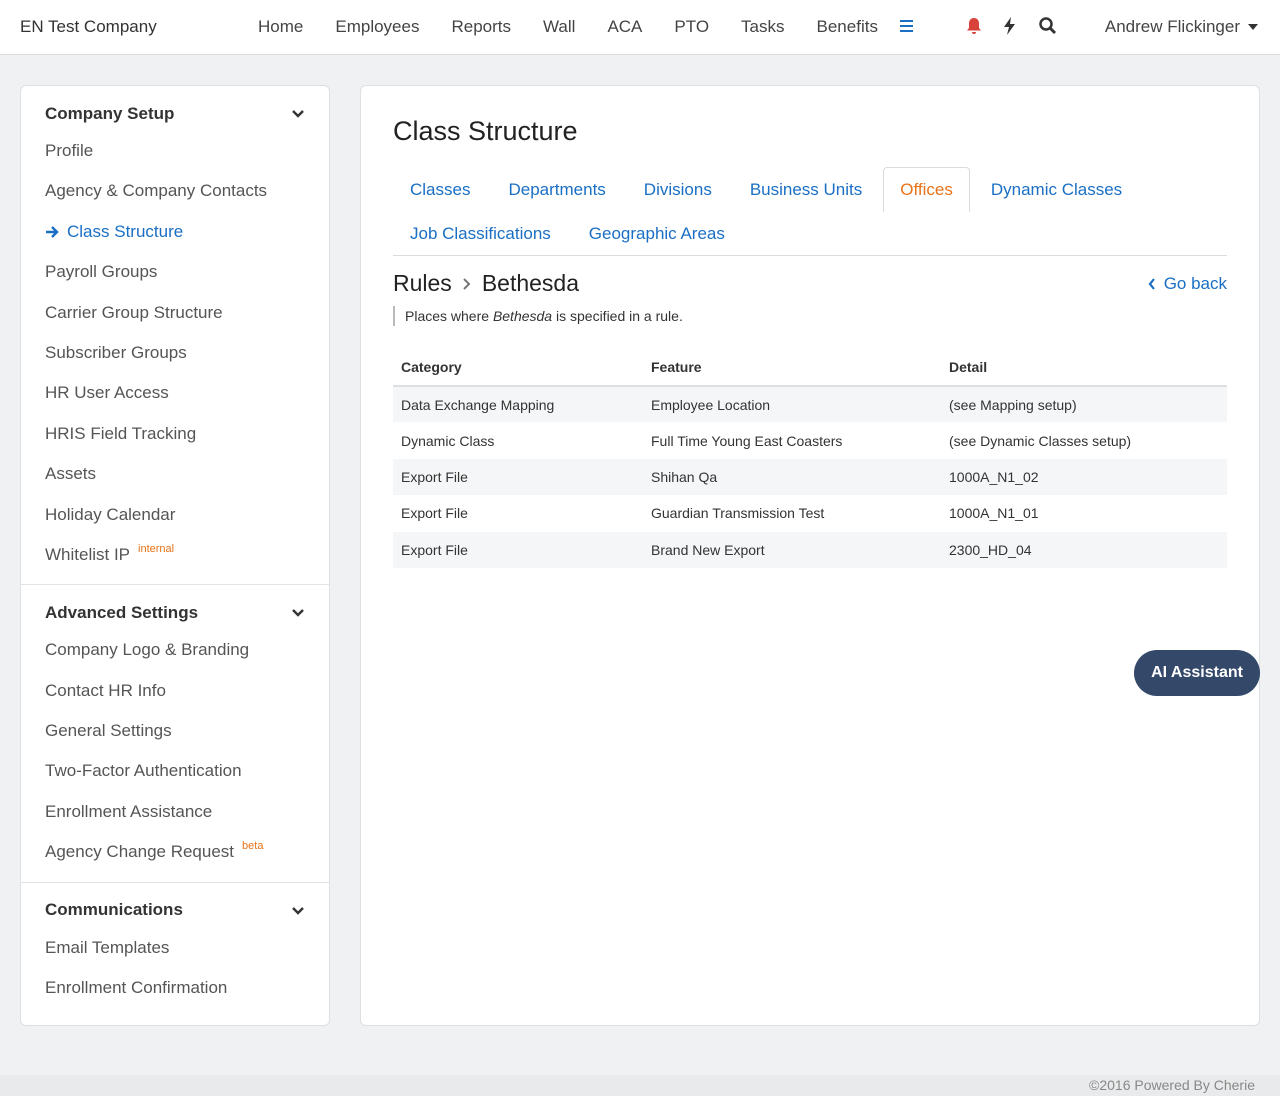  What do you see at coordinates (377, 26) in the screenshot?
I see `nav-link: Employees` at bounding box center [377, 26].